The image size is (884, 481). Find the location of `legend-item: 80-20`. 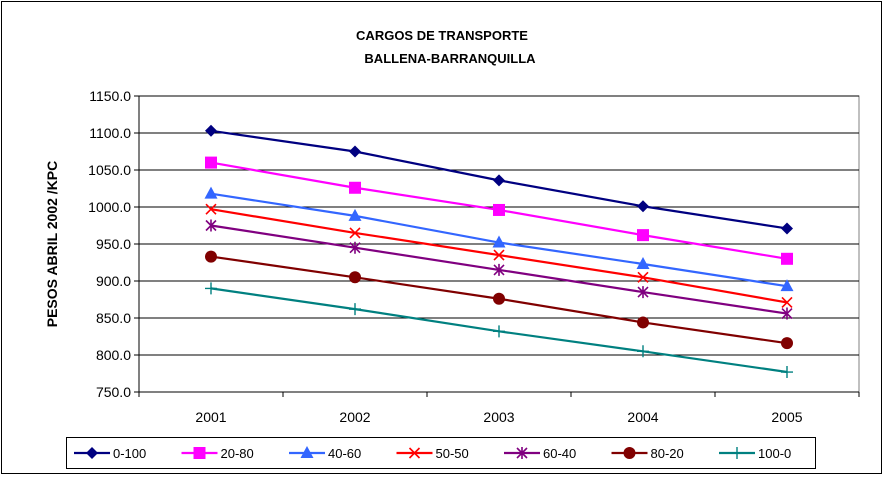

legend-item: 80-20 is located at coordinates (647, 453).